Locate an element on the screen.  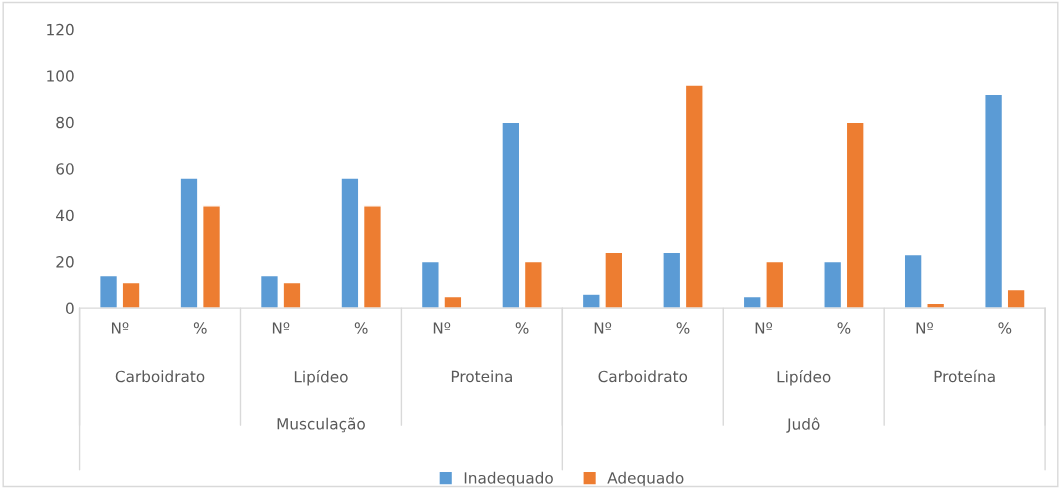
text: Proteina is located at coordinates (481, 376).